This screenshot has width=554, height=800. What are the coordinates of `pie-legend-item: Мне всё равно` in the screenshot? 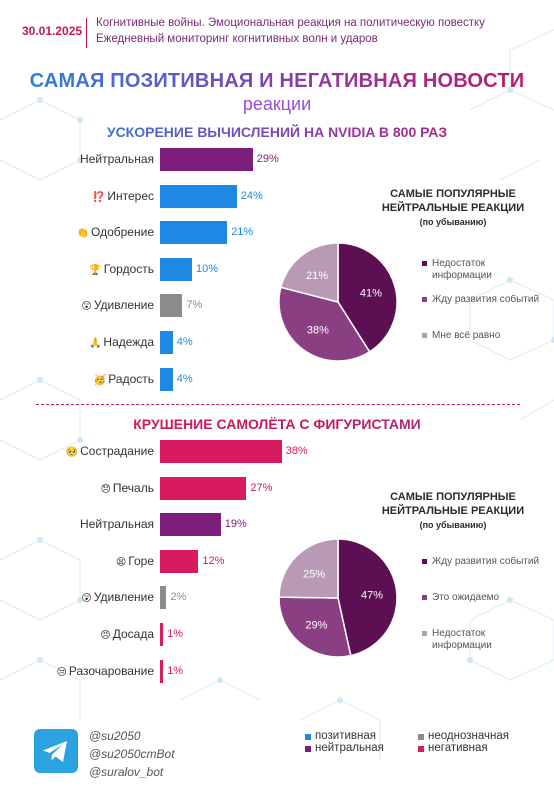 It's located at (482, 336).